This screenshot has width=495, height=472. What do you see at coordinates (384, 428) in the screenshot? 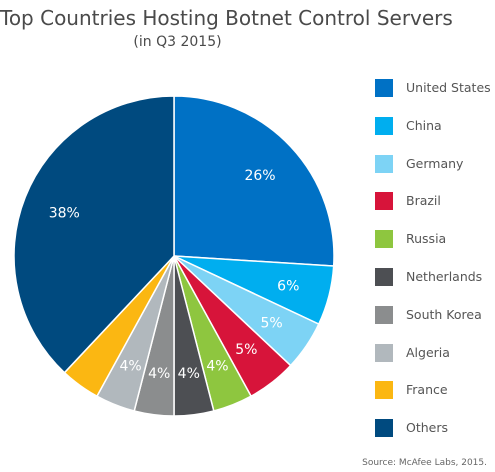
I see `legend-swatch-others` at bounding box center [384, 428].